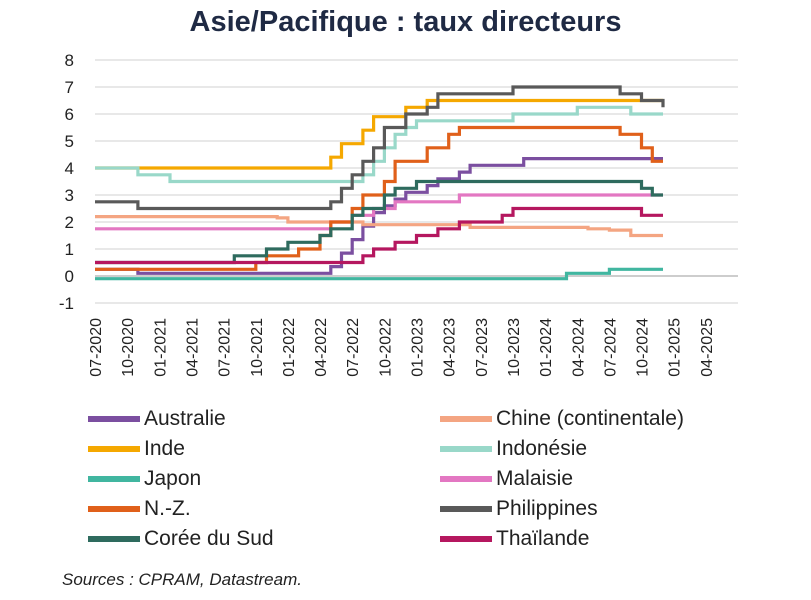 The height and width of the screenshot is (600, 811). What do you see at coordinates (450, 347) in the screenshot?
I see `x-tick-label: 04-2023` at bounding box center [450, 347].